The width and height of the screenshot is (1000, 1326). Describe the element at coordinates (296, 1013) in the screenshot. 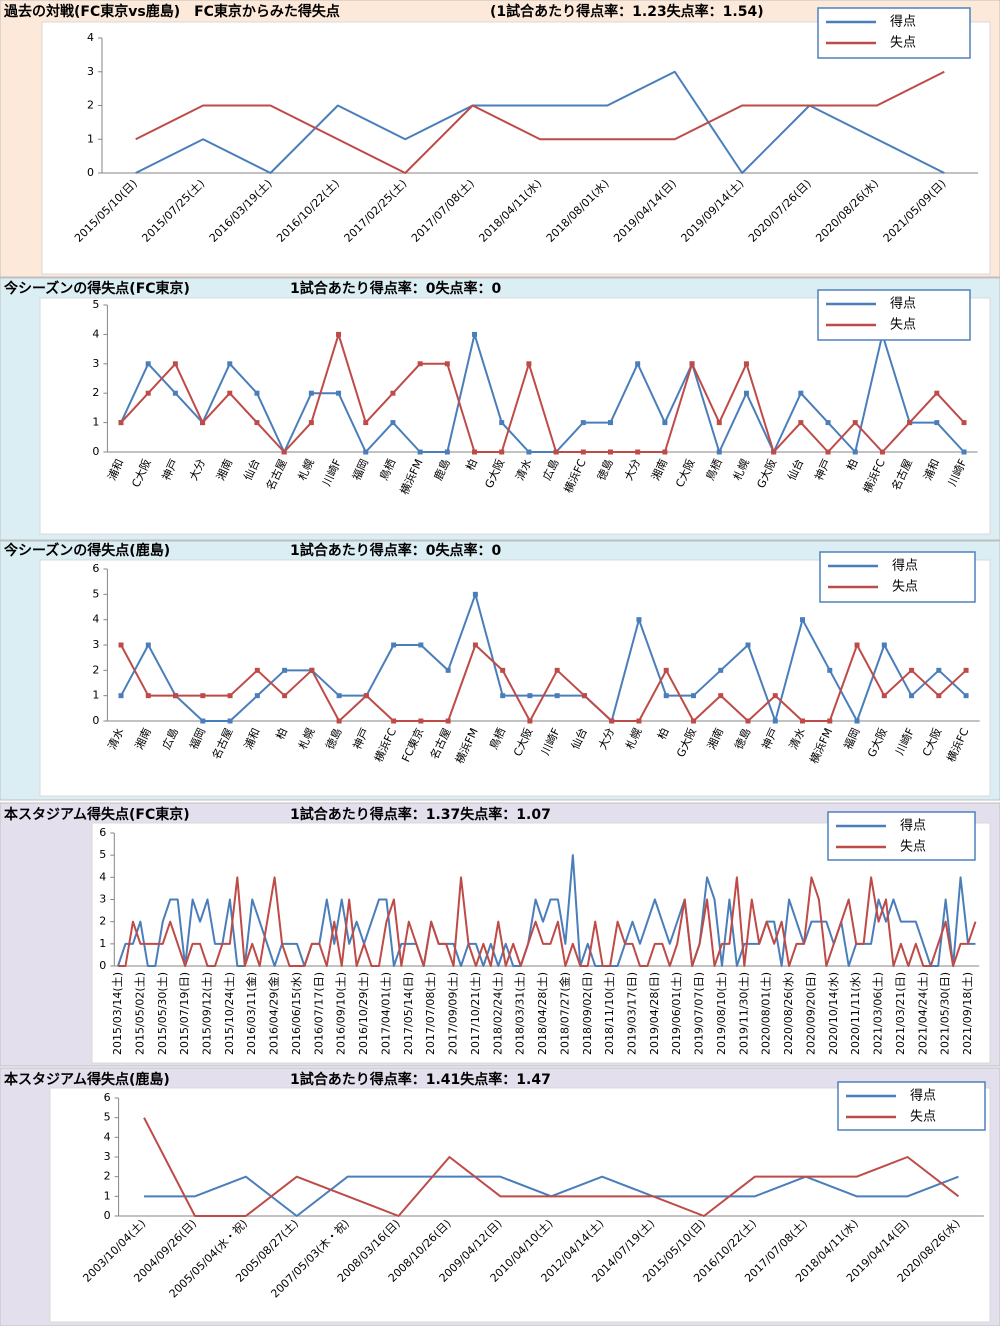

I see `x-tick-label: 2016/06/15(水)` at that location.